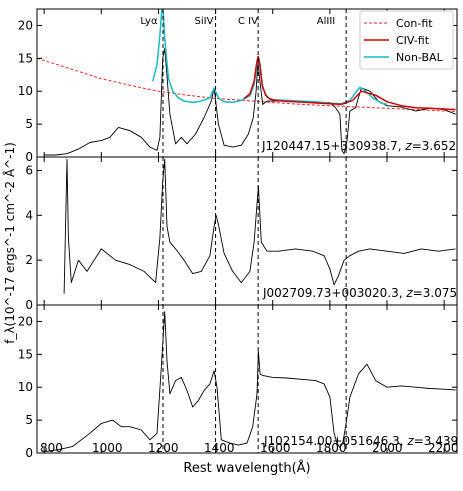 This screenshot has width=463, height=491. What do you see at coordinates (275, 448) in the screenshot?
I see `x-tick-label-1600: 1600` at bounding box center [275, 448].